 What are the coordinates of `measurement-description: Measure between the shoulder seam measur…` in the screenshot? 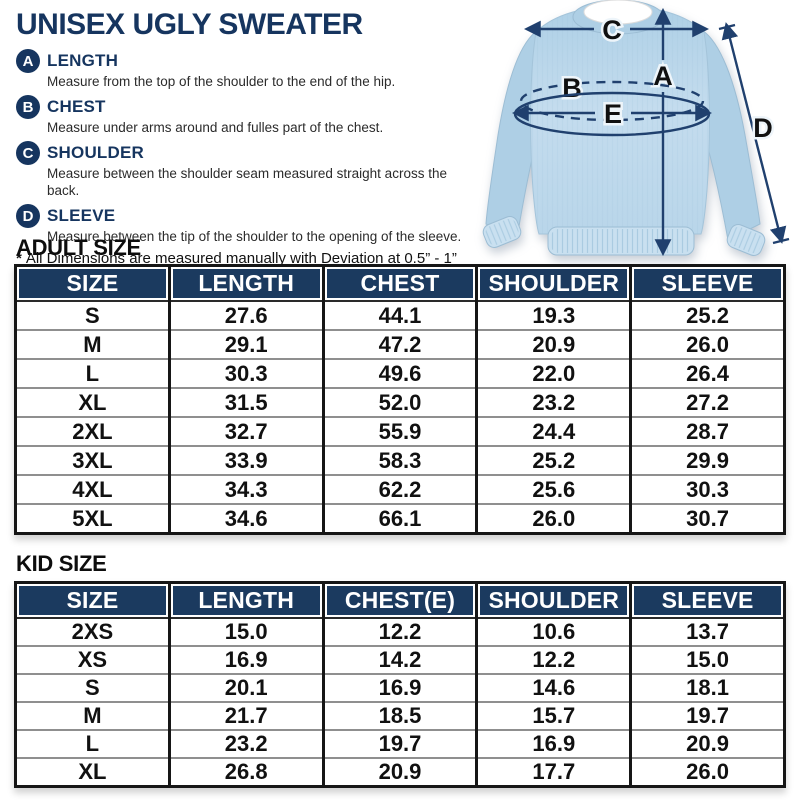 It's located at (247, 182).